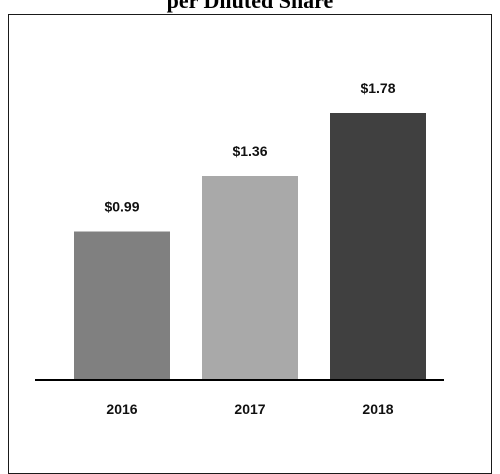  I want to click on x-tick-label-2016: 2016, so click(121, 409).